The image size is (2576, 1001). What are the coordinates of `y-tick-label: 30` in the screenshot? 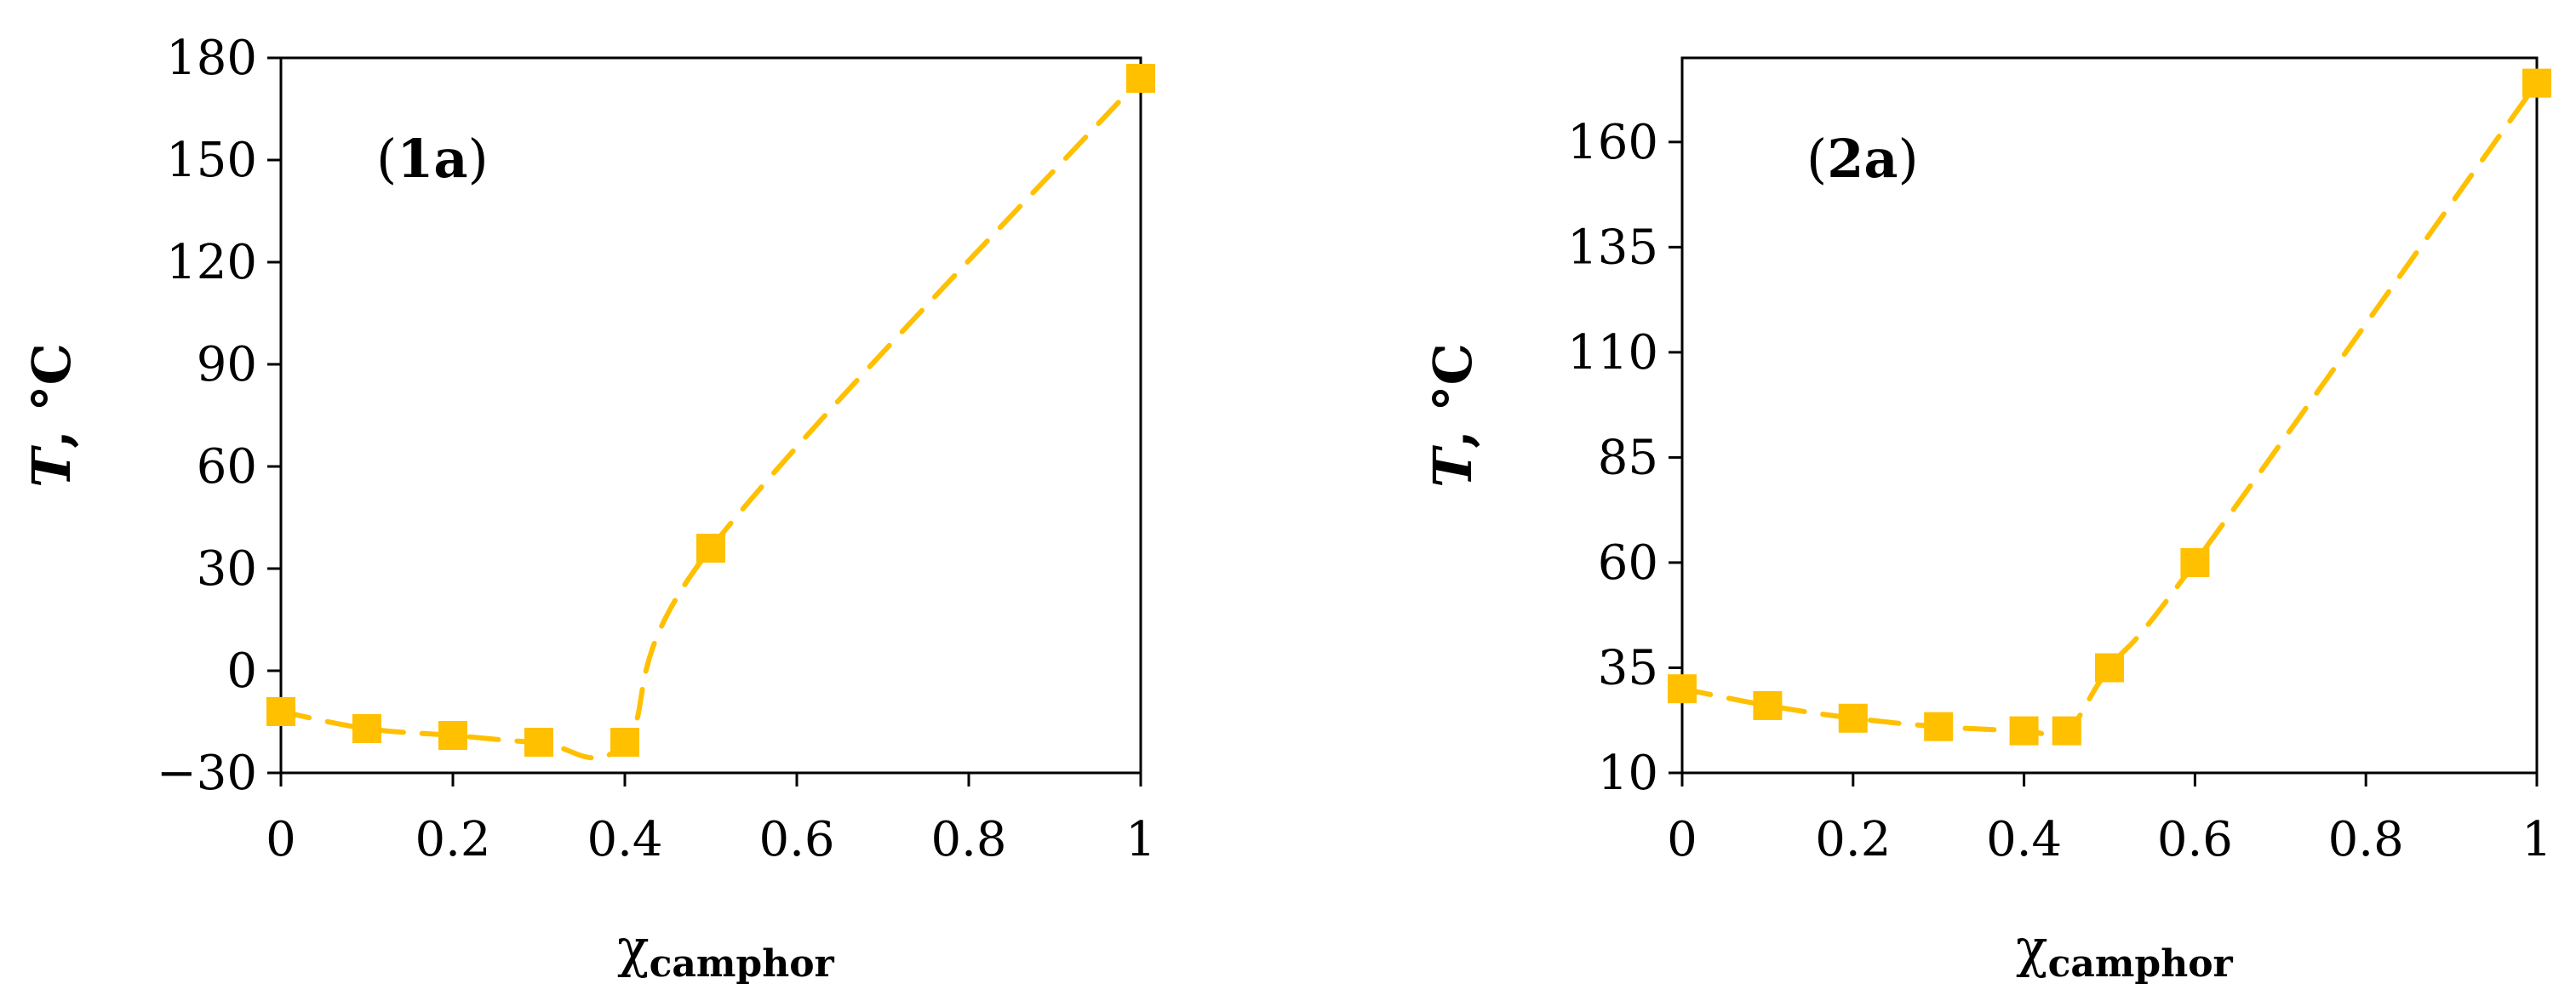 It's located at (227, 569).